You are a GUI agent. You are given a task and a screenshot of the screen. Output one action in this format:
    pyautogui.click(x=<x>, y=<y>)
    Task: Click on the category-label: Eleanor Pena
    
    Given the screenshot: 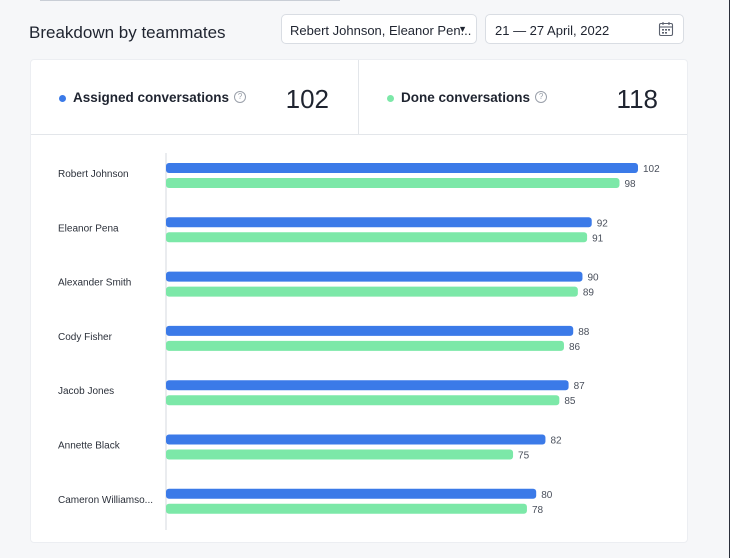 What is the action you would take?
    pyautogui.click(x=88, y=228)
    